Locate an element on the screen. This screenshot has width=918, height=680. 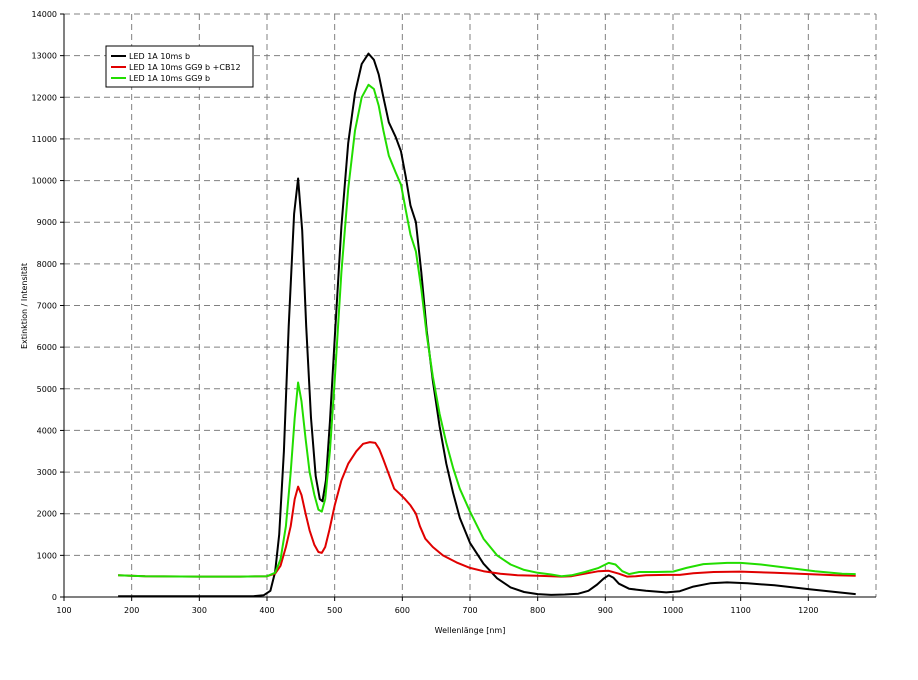
y-tick-label: 11000 is located at coordinates (44, 139).